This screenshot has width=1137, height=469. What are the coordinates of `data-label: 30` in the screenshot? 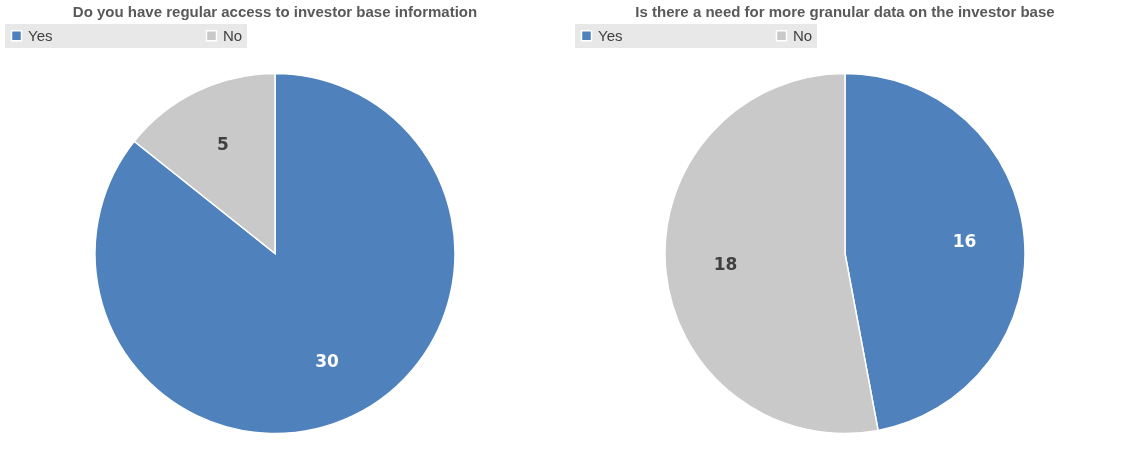 It's located at (327, 360).